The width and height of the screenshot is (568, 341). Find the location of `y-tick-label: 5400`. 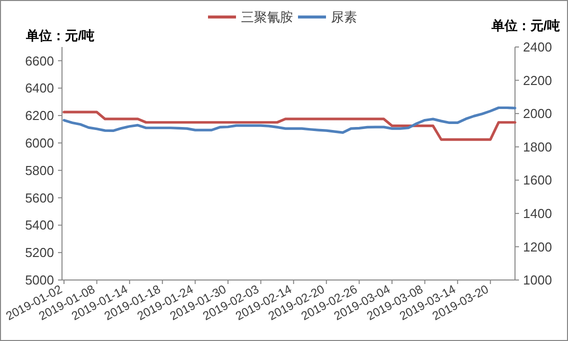

y-tick-label: 5400 is located at coordinates (39, 225).